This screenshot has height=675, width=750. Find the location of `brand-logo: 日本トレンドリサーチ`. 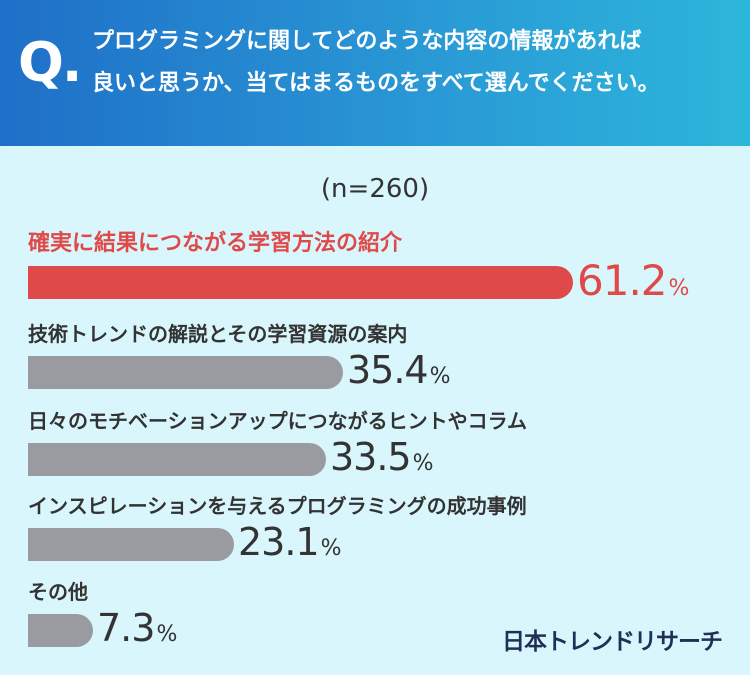

brand-logo: 日本トレンドリサーチ is located at coordinates (612, 642).